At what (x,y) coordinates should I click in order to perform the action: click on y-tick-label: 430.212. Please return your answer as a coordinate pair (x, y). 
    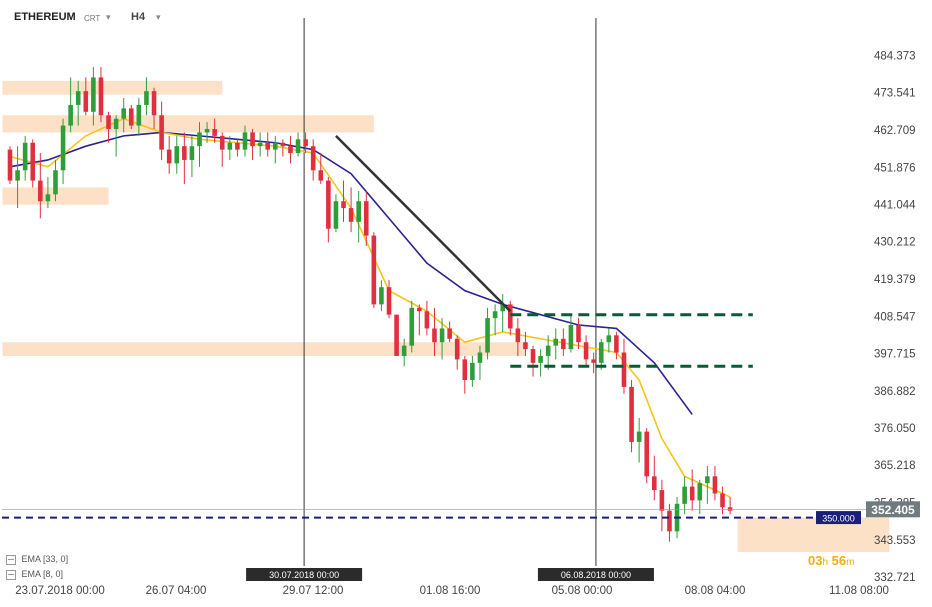
    Looking at the image, I should click on (895, 243).